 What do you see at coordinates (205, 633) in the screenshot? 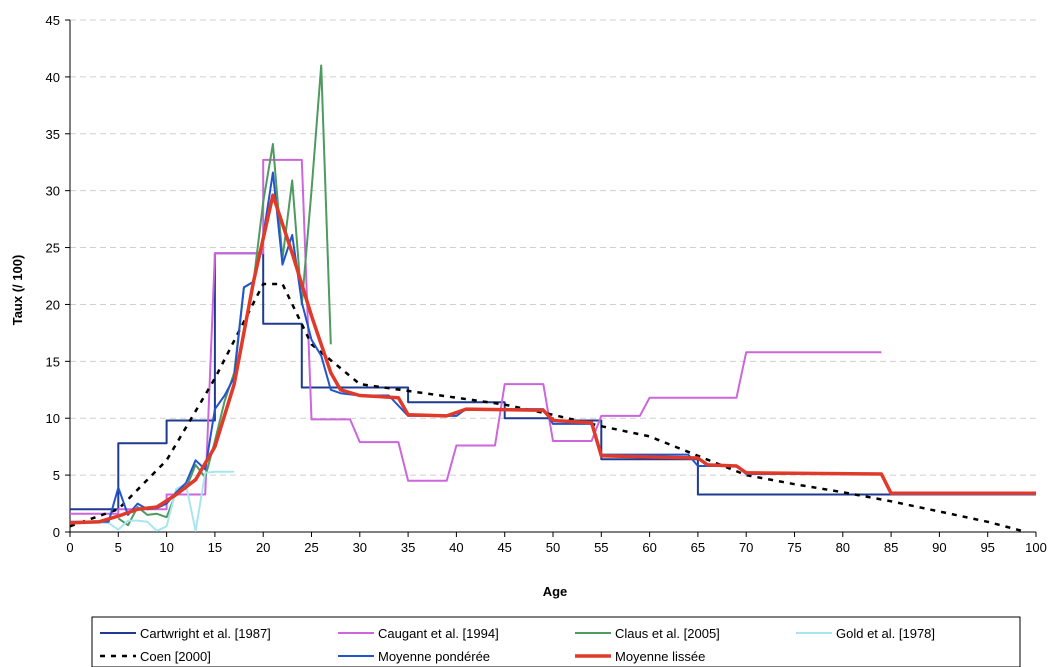
I see `legend-label: Cartwright et al. [1987]` at bounding box center [205, 633].